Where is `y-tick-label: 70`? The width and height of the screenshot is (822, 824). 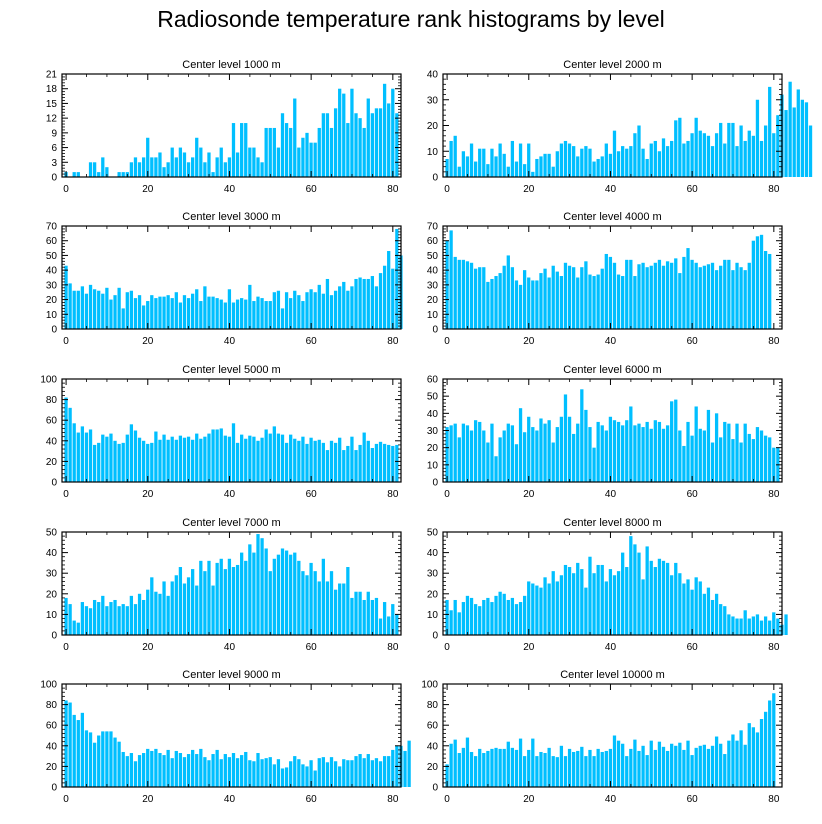 y-tick-label: 70 is located at coordinates (52, 227).